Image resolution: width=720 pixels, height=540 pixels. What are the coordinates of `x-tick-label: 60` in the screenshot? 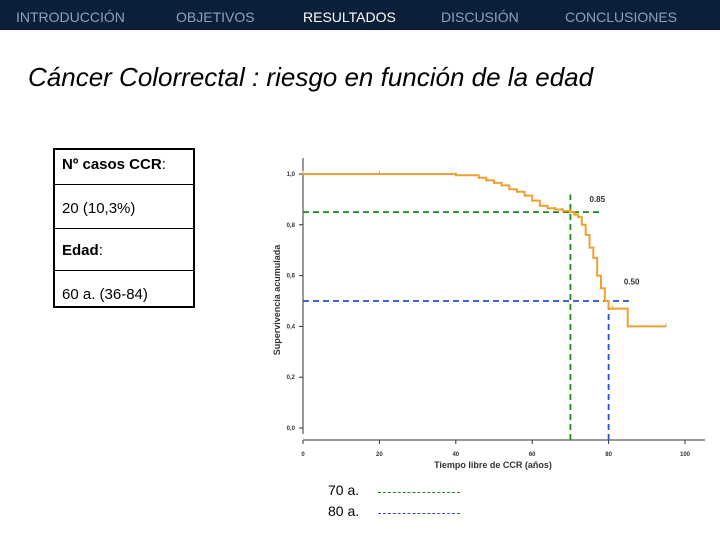 It's located at (532, 455).